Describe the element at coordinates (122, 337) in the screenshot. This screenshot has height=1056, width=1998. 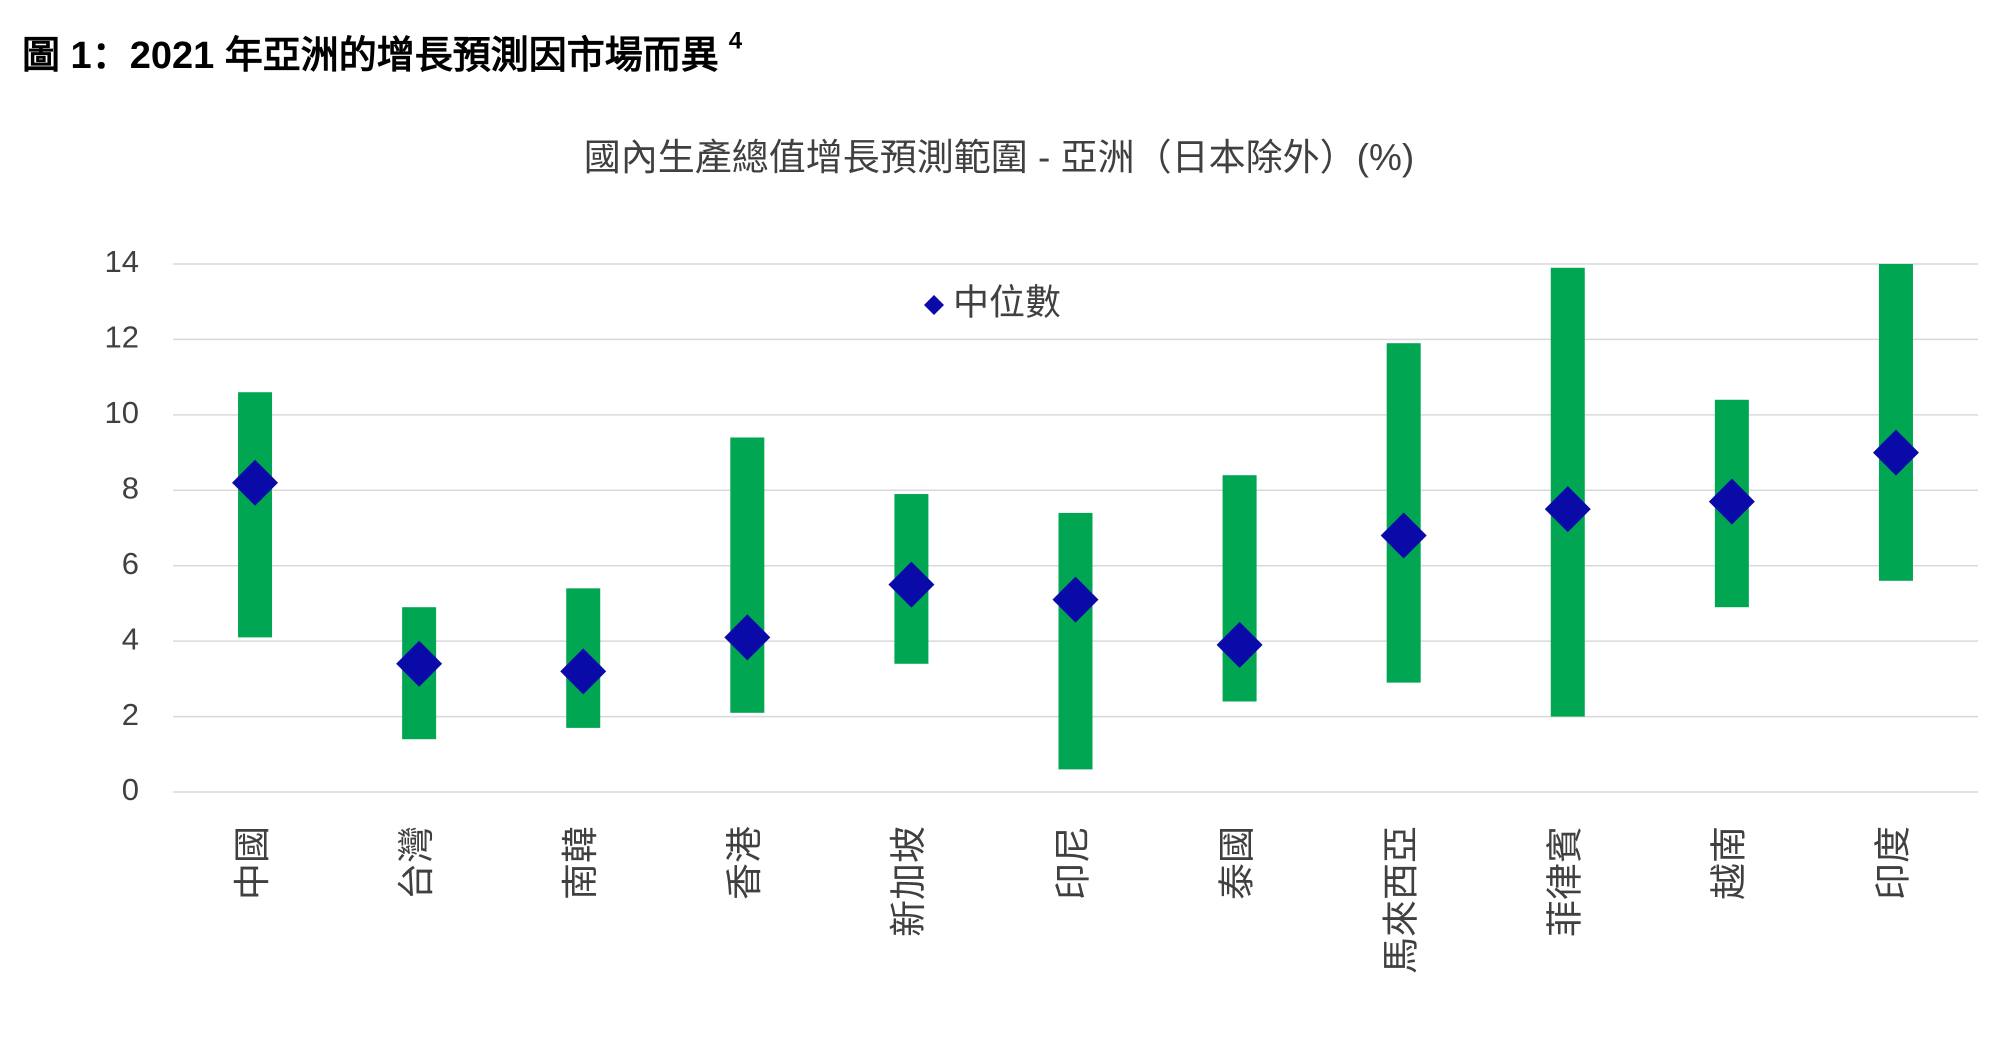
I see `y-tick-label: 12` at that location.